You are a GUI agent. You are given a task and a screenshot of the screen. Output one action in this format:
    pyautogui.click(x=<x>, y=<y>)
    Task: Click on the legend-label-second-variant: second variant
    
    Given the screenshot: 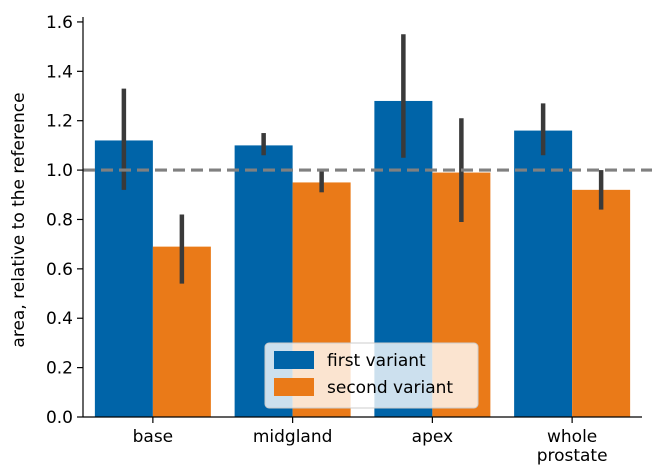 What is the action you would take?
    pyautogui.click(x=390, y=388)
    